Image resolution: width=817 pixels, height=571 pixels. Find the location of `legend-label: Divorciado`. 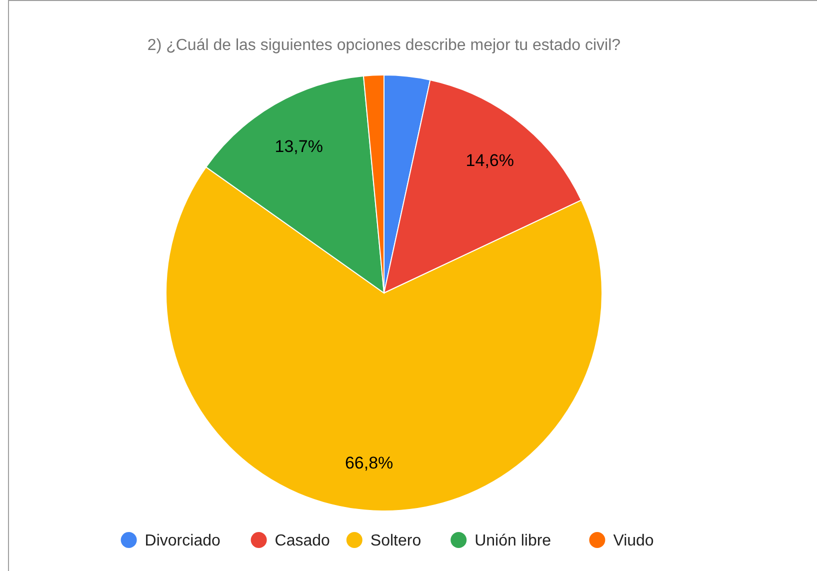

legend-label: Divorciado is located at coordinates (182, 541).